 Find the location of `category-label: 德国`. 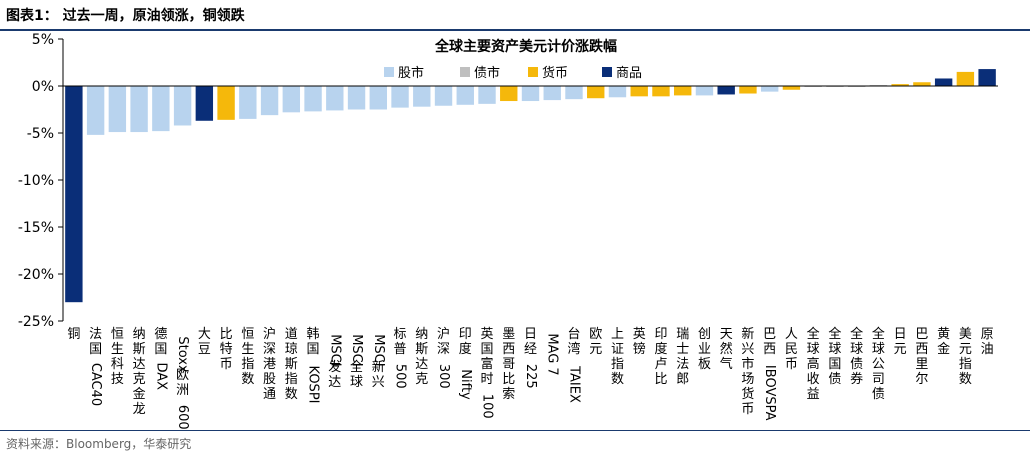

category-label: 德国 is located at coordinates (160, 342).